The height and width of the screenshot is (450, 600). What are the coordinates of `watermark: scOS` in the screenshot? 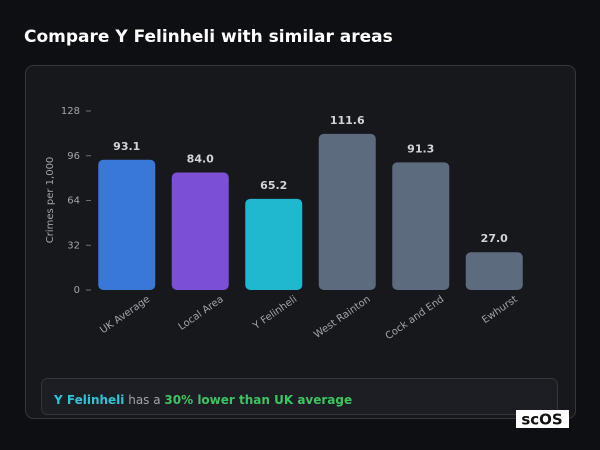 It's located at (541, 420).